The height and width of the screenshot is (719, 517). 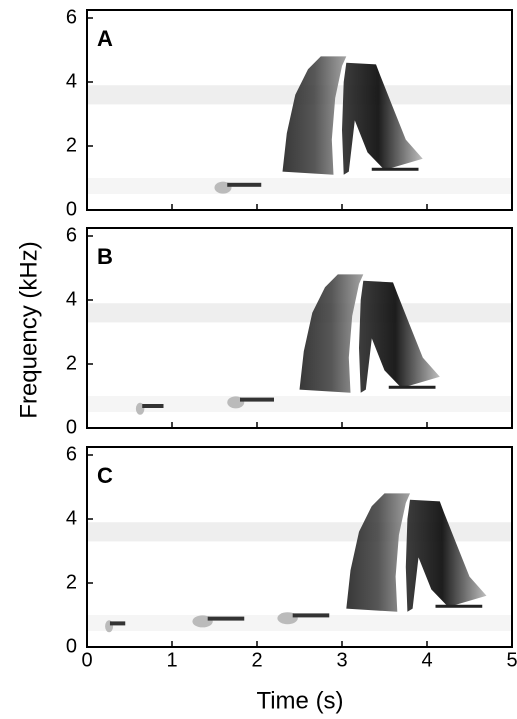 I want to click on panel-label: C, so click(x=105, y=475).